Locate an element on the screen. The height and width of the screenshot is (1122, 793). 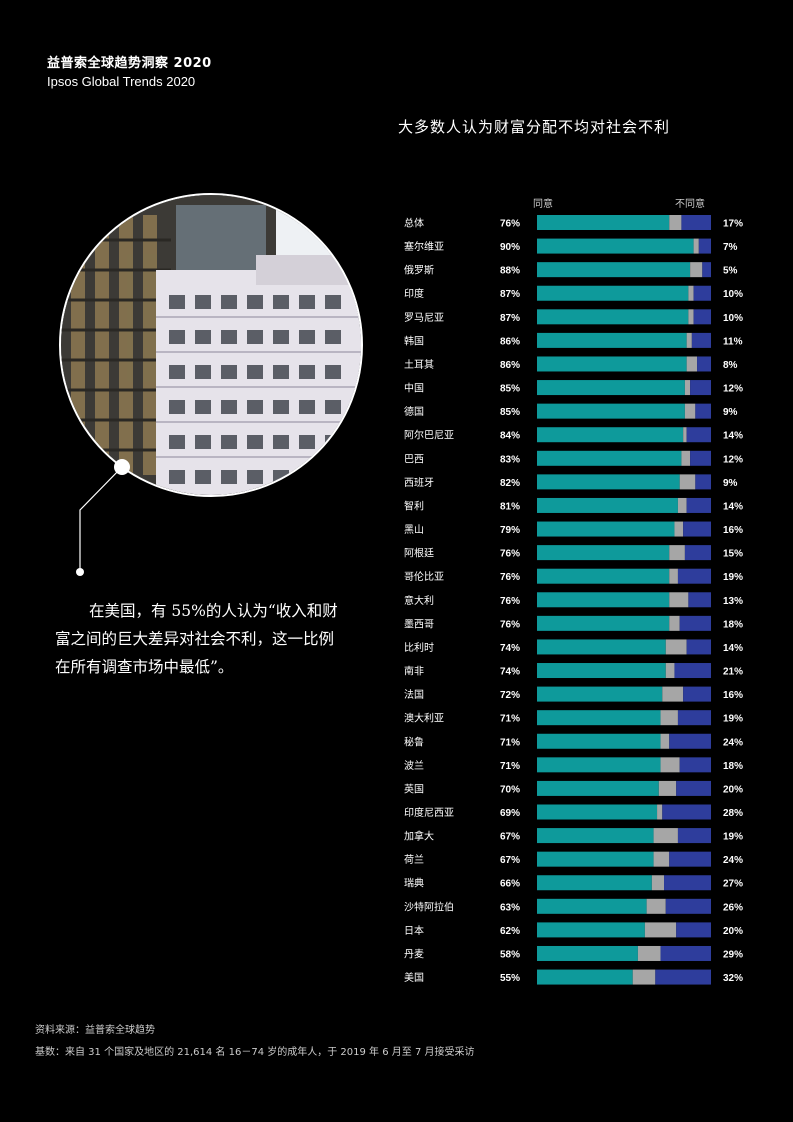
category-label: 印度 is located at coordinates (414, 293).